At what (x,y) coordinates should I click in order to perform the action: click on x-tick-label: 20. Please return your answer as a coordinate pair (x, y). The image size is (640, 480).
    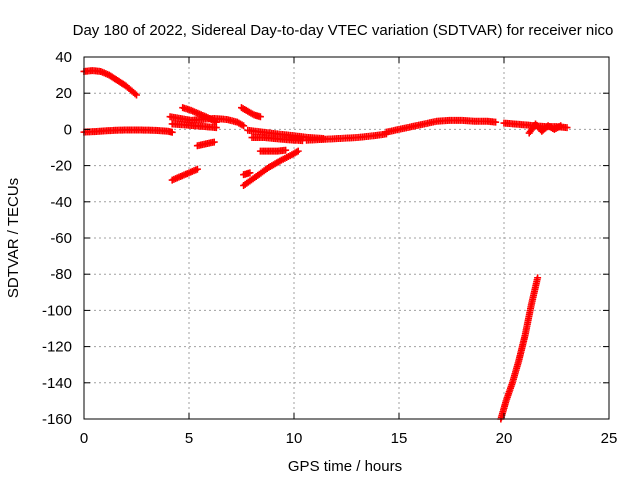
    Looking at the image, I should click on (504, 438).